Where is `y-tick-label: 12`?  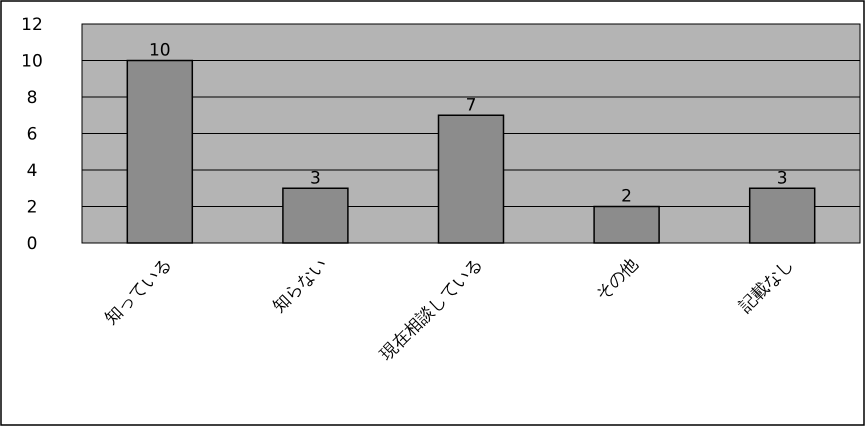
y-tick-label: 12 is located at coordinates (32, 25).